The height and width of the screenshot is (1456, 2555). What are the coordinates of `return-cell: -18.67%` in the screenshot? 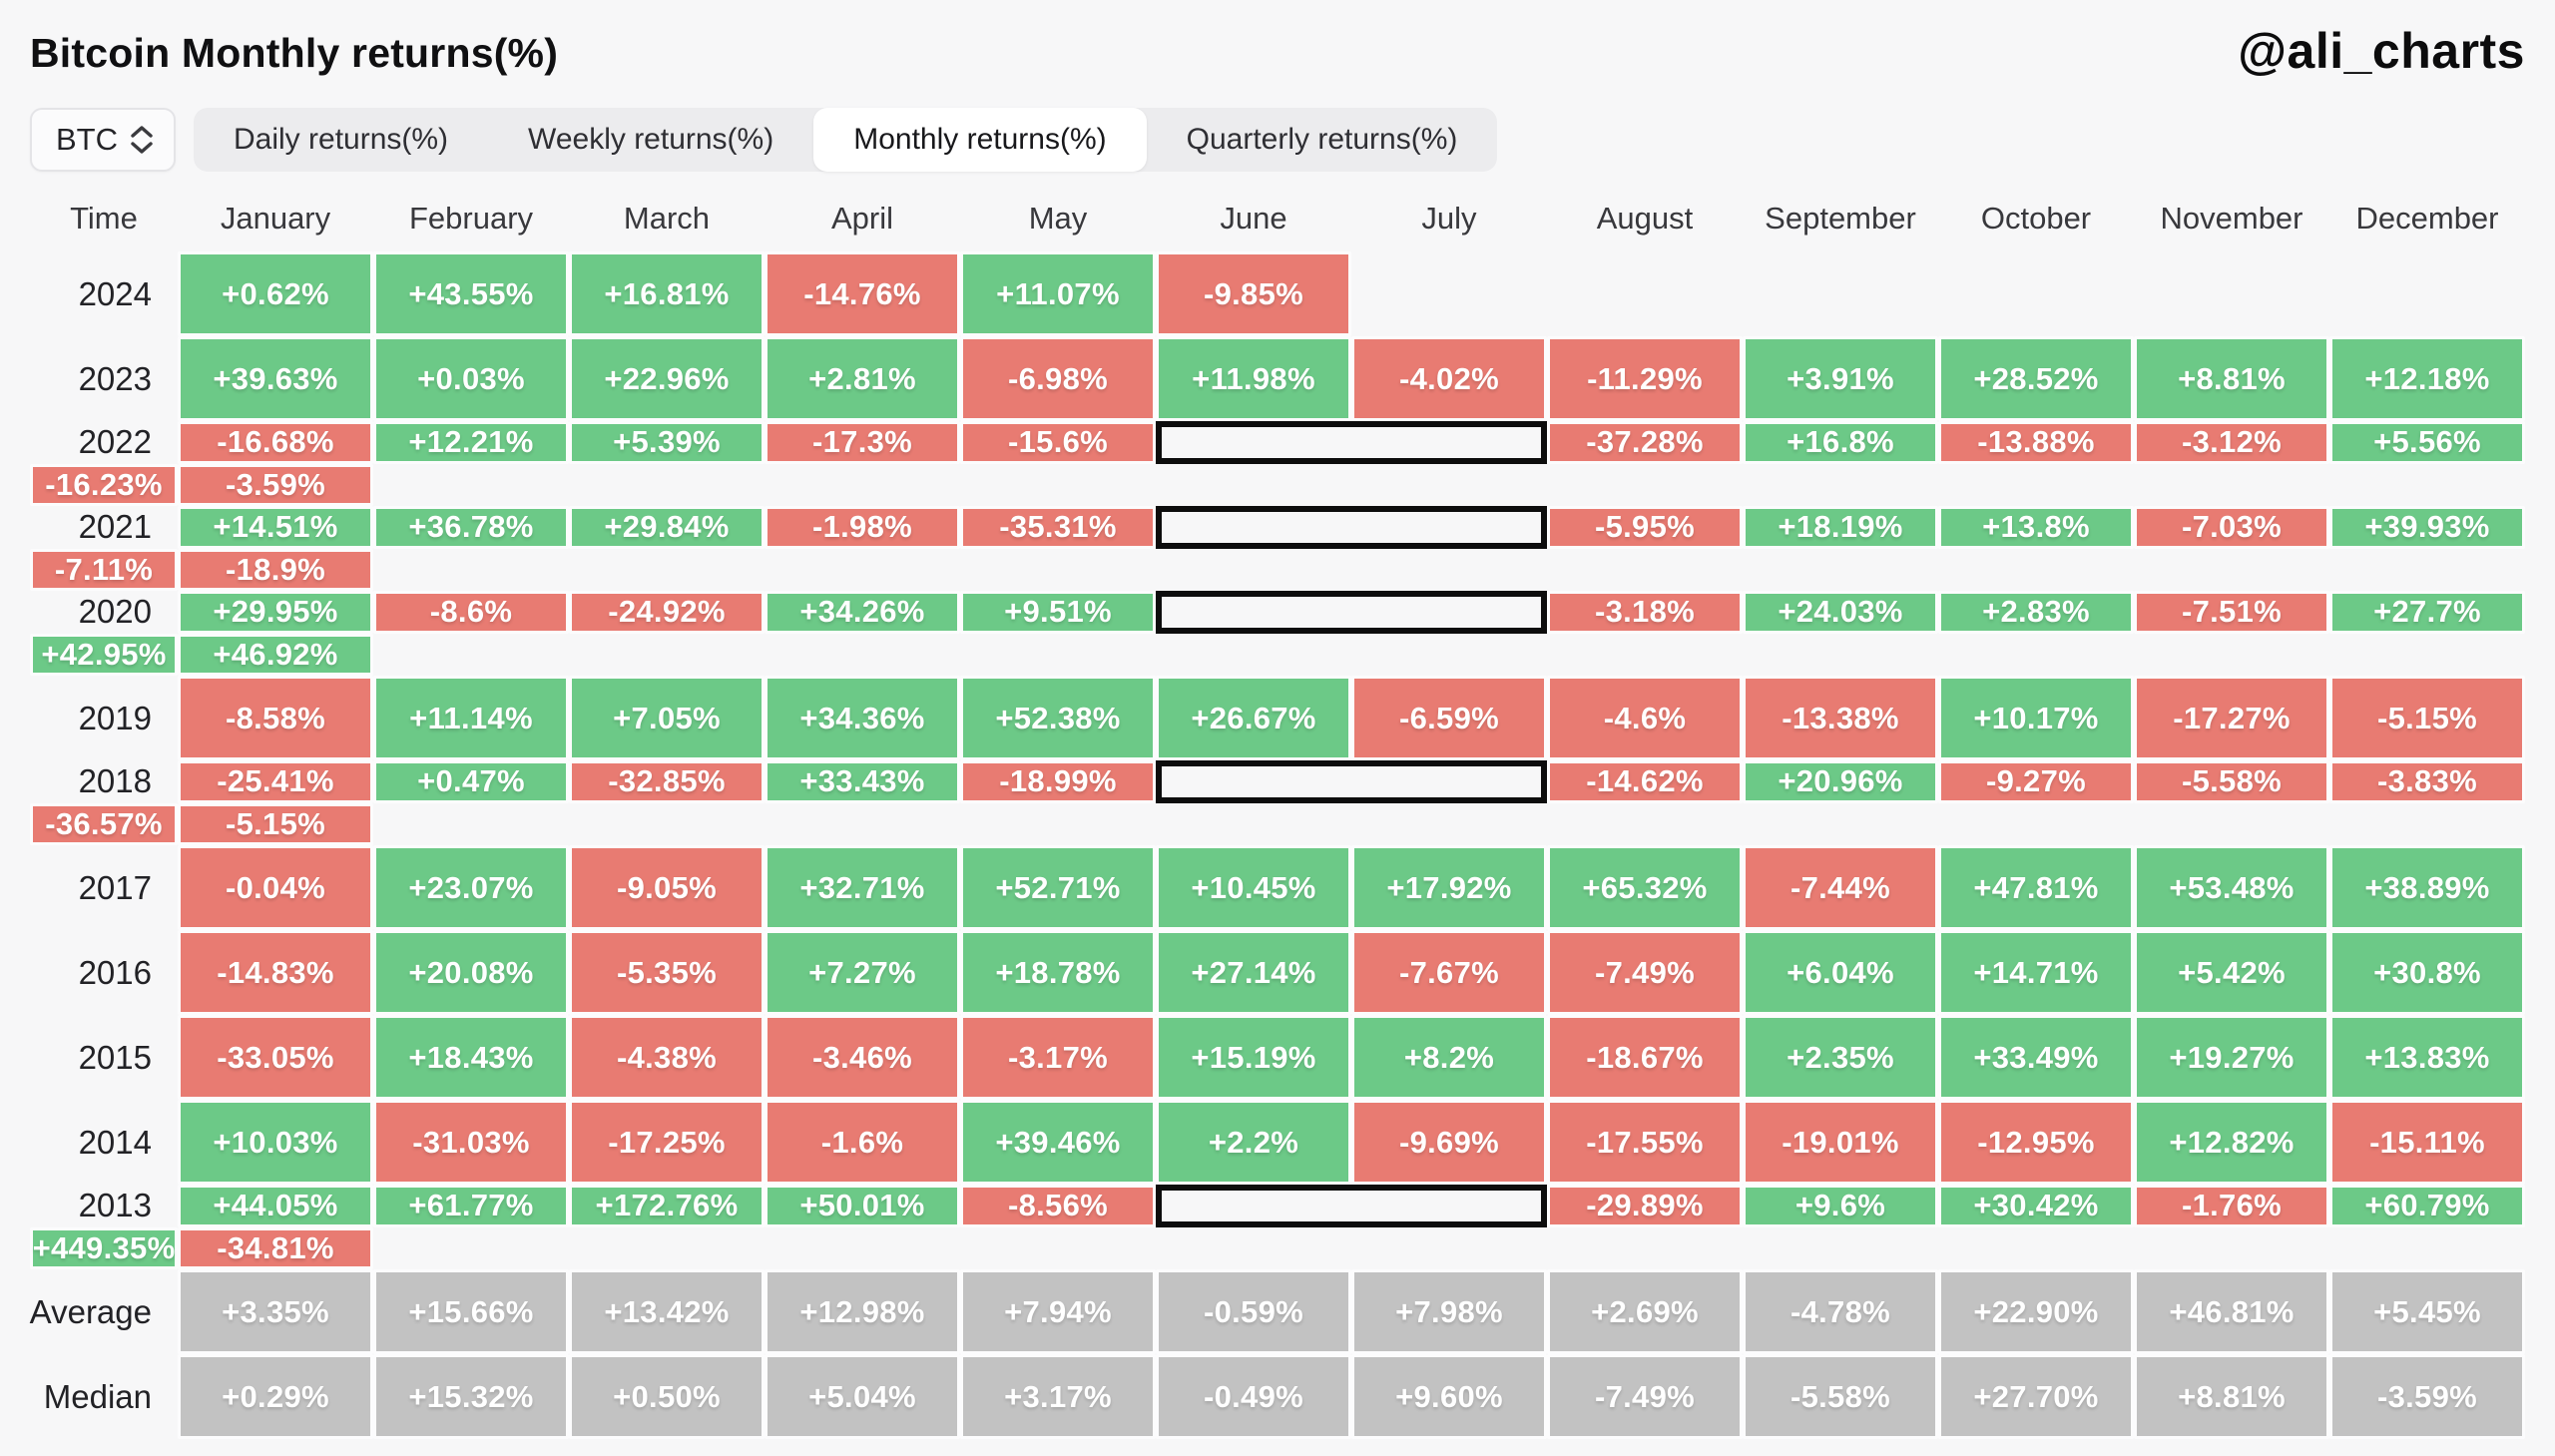 It's located at (1645, 1057).